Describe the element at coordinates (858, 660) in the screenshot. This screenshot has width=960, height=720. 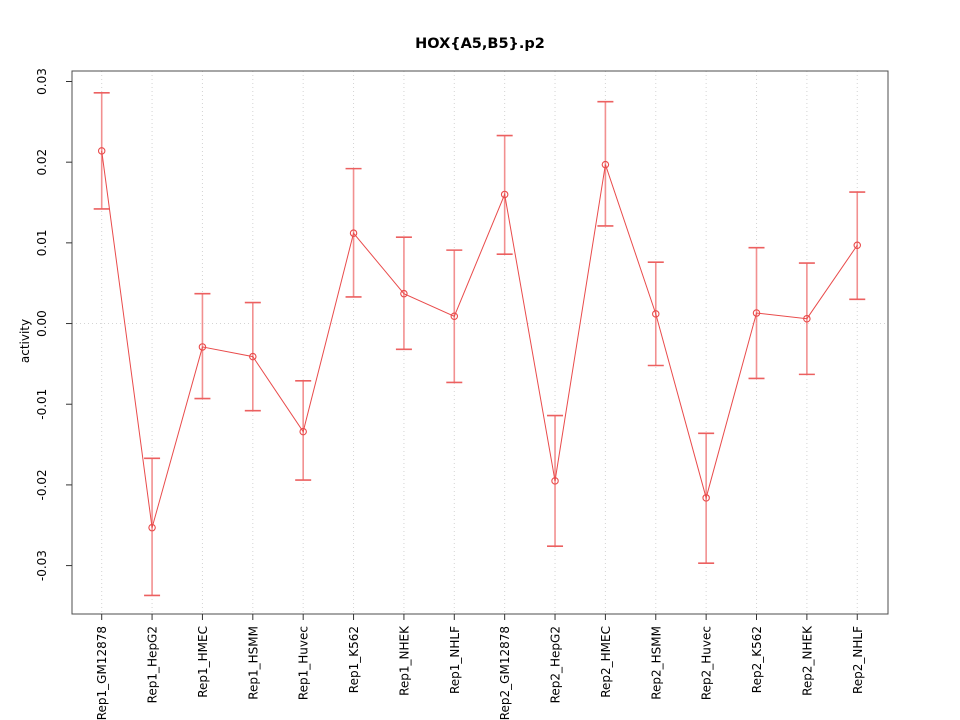
I see `x-tick-label: Rep2_NHLF` at that location.